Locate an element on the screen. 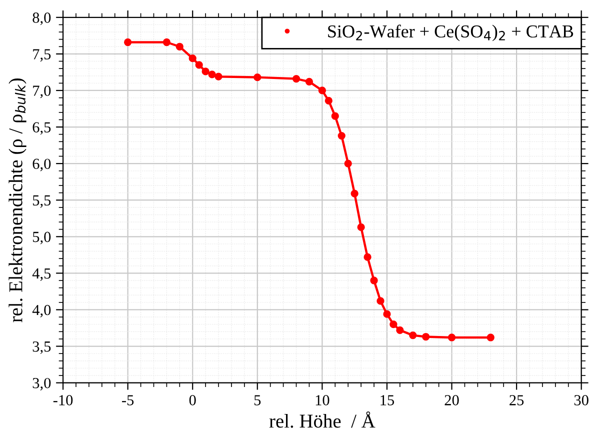  x-tick-label: 30 is located at coordinates (581, 400).